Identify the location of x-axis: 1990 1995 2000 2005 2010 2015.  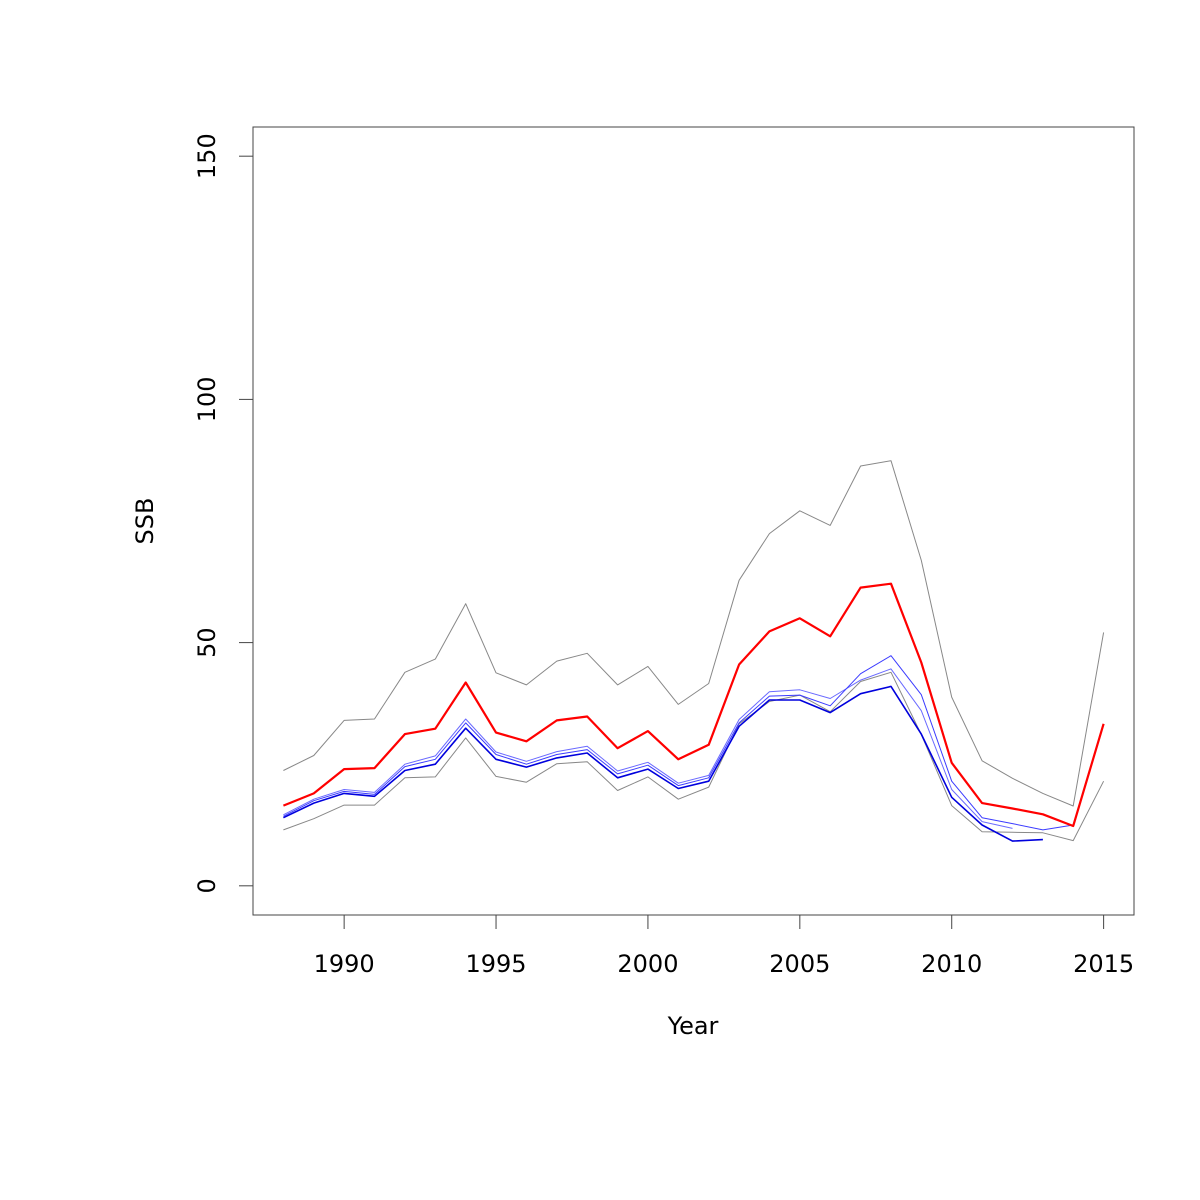
(724, 946).